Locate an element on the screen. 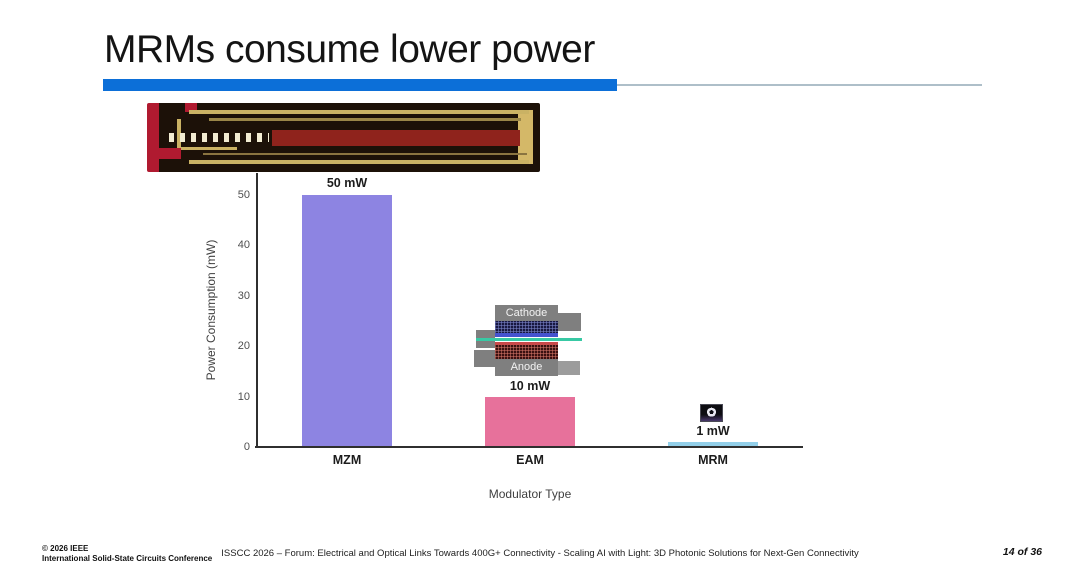  eam-cathode-block: Cathode is located at coordinates (526, 313).